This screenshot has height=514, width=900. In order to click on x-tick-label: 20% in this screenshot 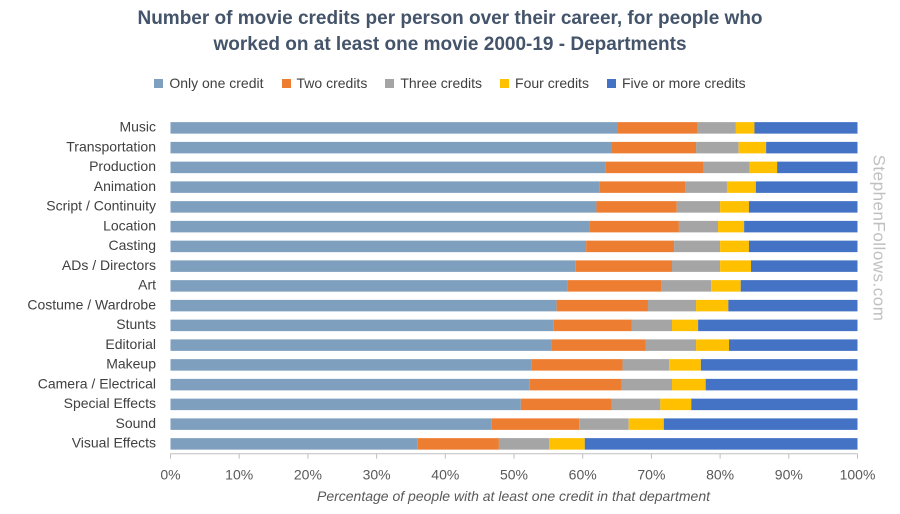, I will do `click(308, 475)`.